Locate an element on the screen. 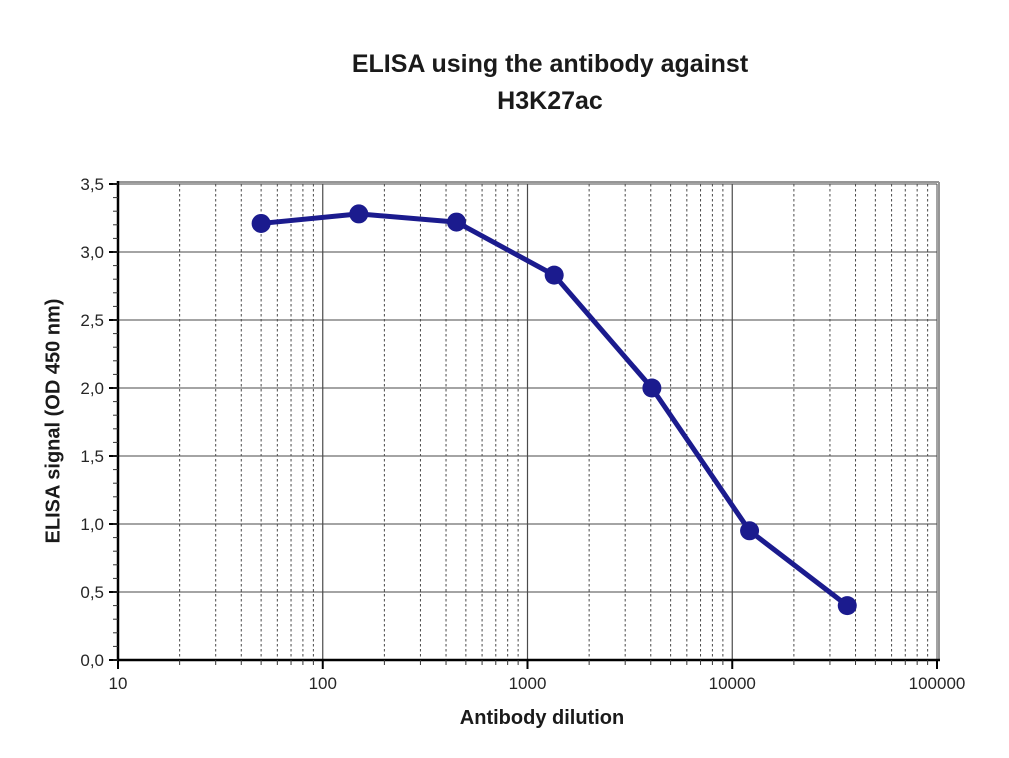 The image size is (1009, 758). x-tick-label: 1000 is located at coordinates (528, 683).